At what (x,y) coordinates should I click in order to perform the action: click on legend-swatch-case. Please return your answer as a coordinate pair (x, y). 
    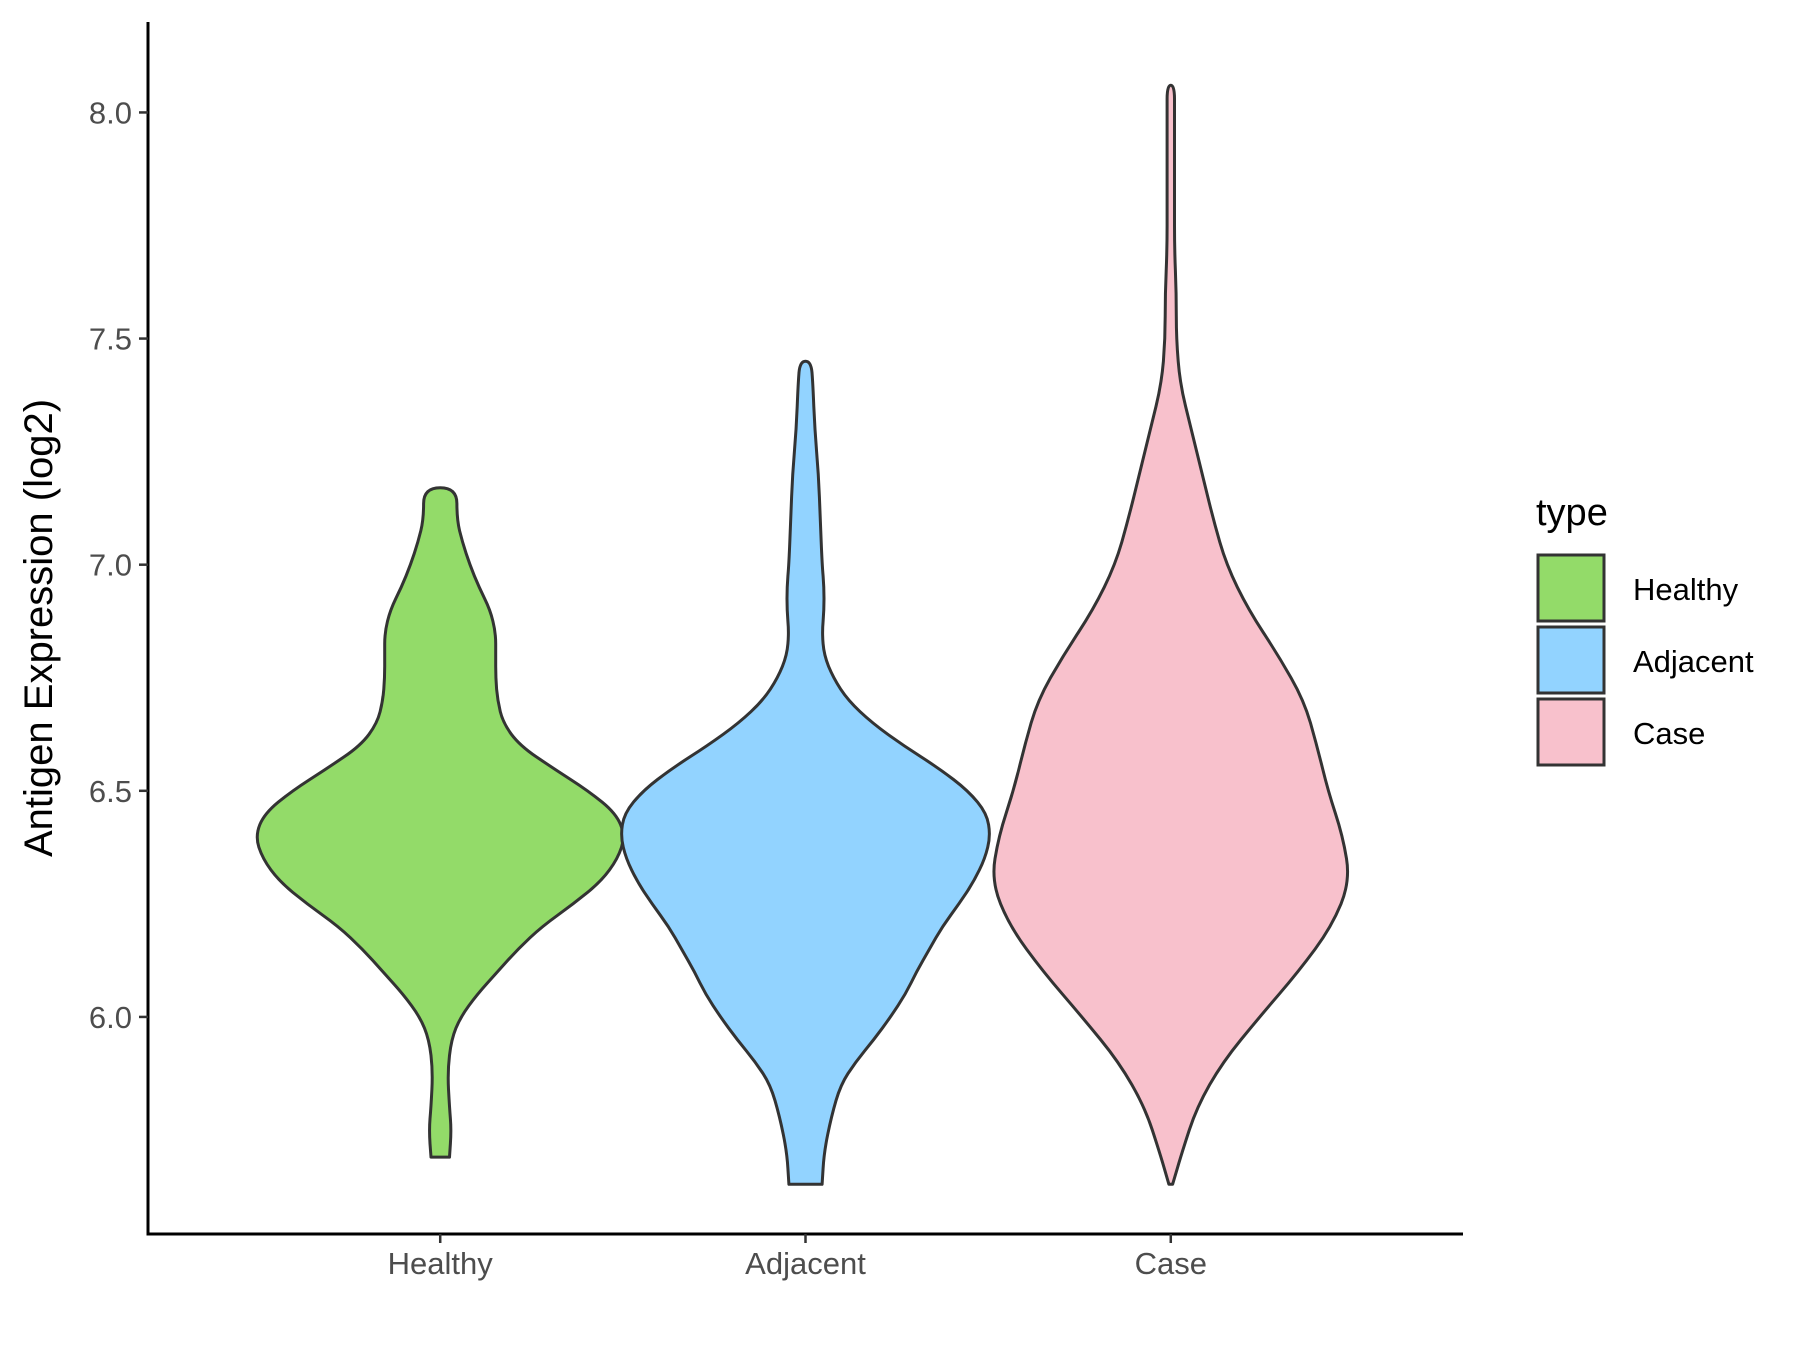
    Looking at the image, I should click on (1571, 732).